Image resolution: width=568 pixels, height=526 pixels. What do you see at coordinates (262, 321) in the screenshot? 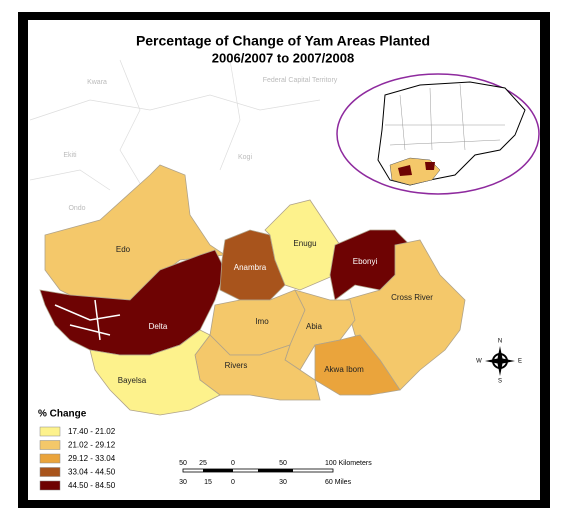
I see `state-label: Imo` at bounding box center [262, 321].